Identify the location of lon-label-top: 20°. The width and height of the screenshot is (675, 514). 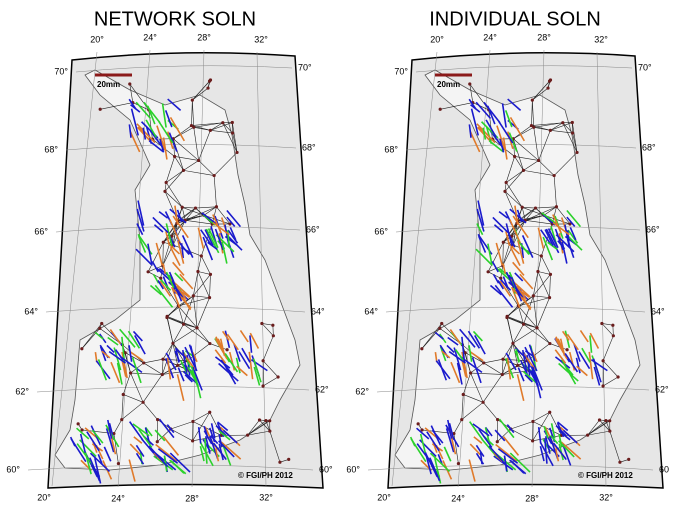
(437, 39).